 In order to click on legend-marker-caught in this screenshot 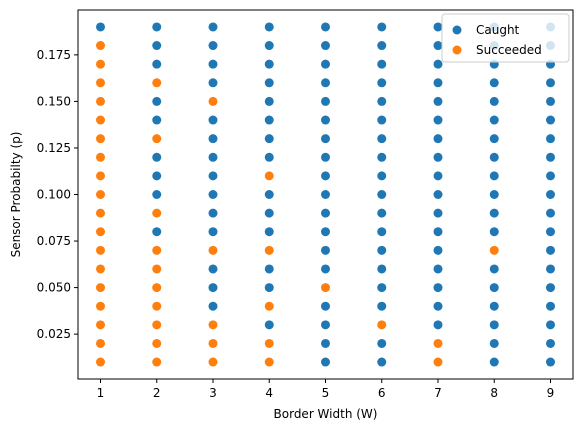, I will do `click(457, 30)`.